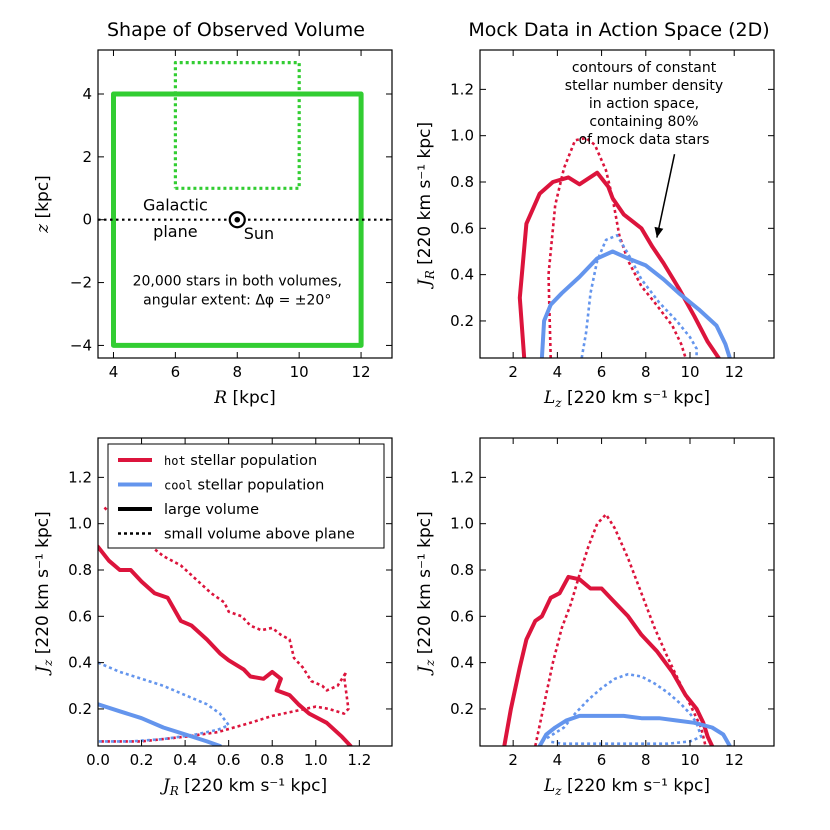 The height and width of the screenshot is (830, 830). Describe the element at coordinates (240, 461) in the screenshot. I see `legend-label: hot stellar population` at that location.